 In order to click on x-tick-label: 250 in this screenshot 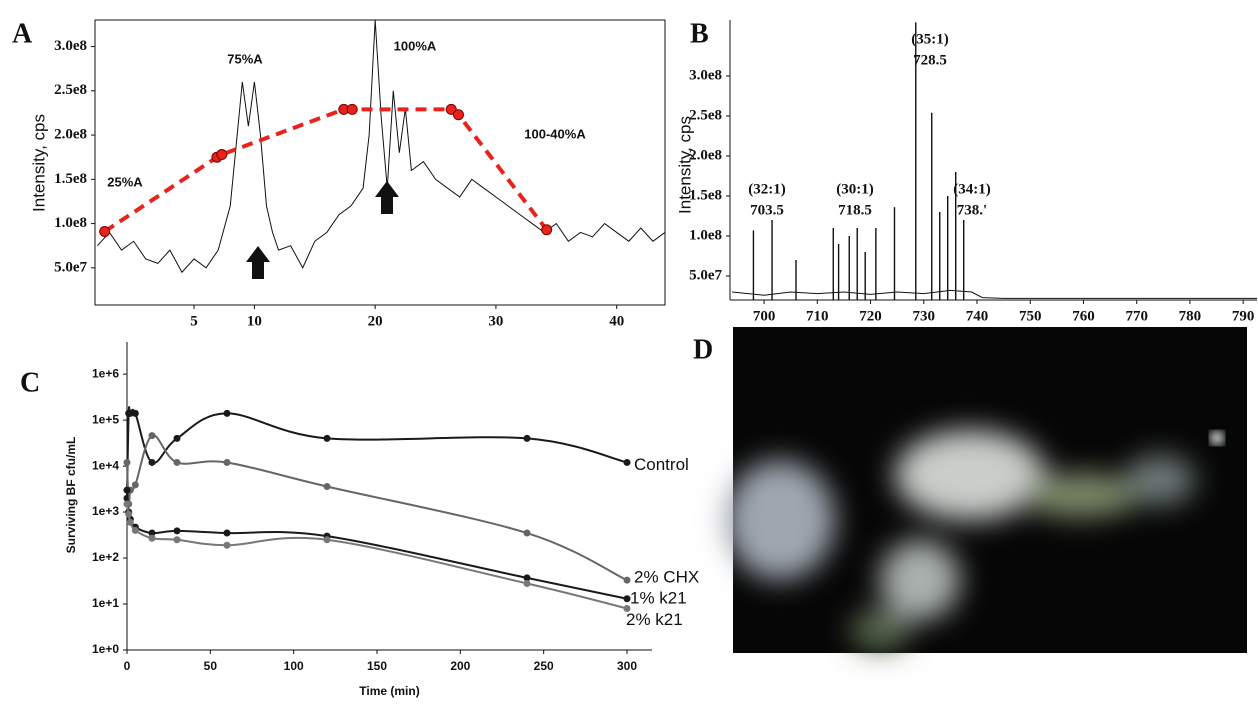, I will do `click(544, 666)`.